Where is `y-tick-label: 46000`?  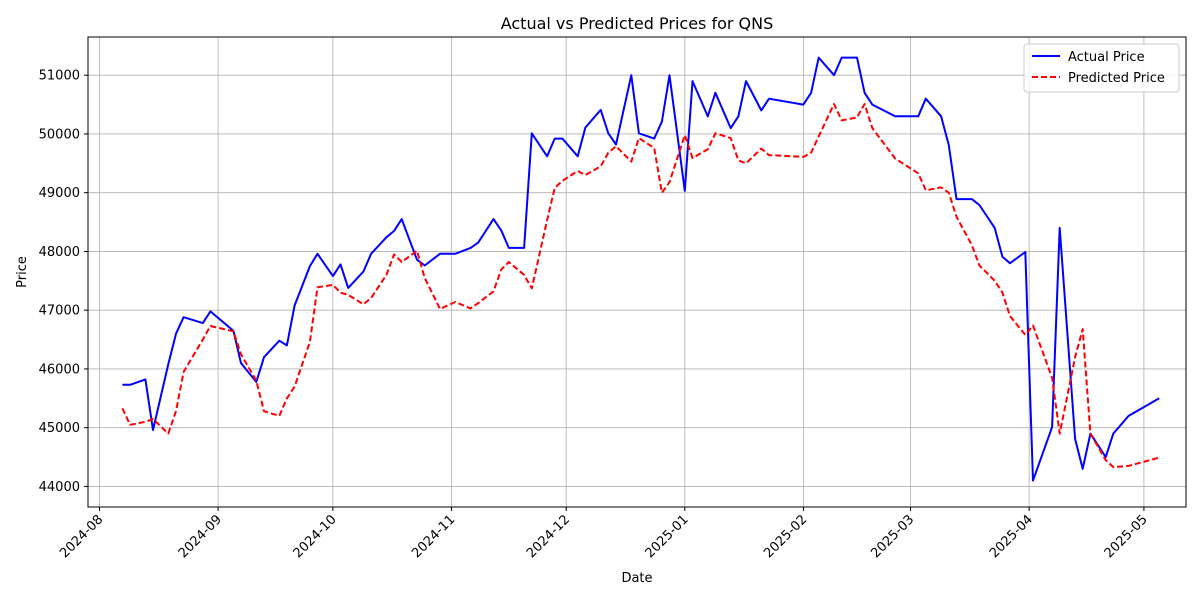
y-tick-label: 46000 is located at coordinates (59, 369).